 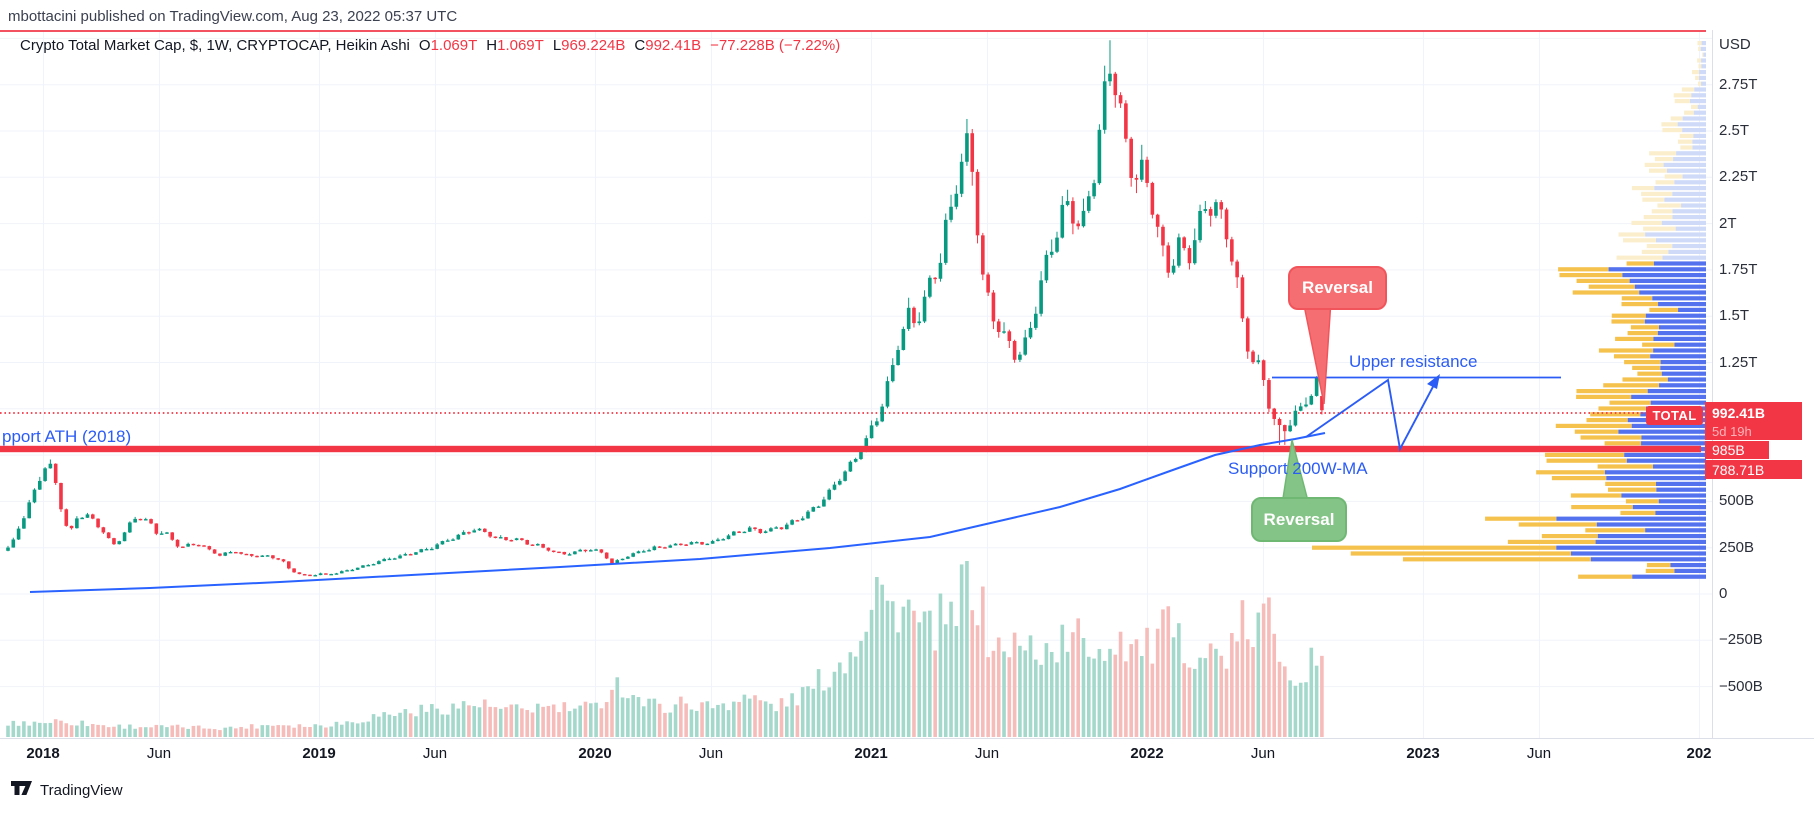 I want to click on current-price-label: 992.41B, so click(x=1753, y=412).